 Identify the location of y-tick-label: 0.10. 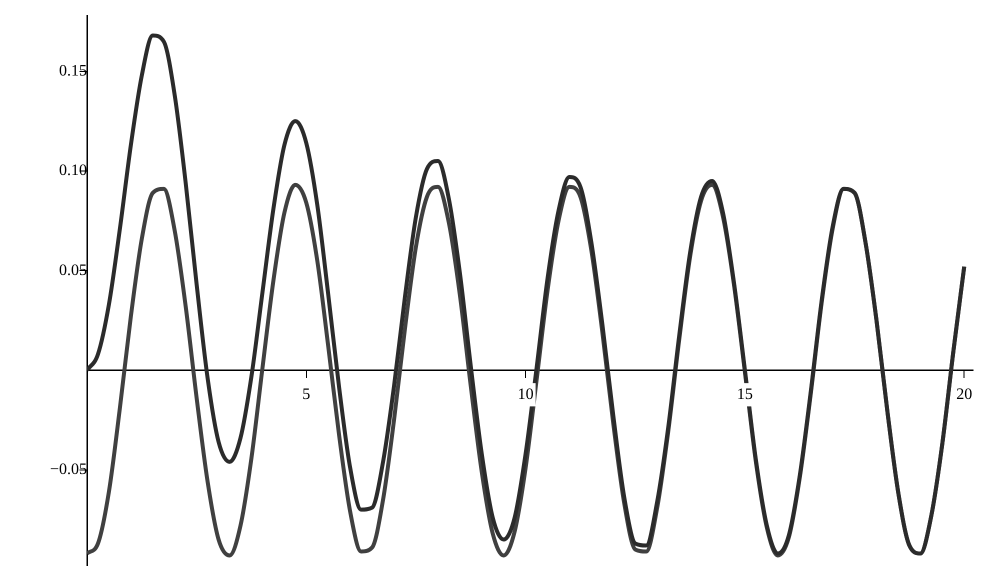
(73, 171).